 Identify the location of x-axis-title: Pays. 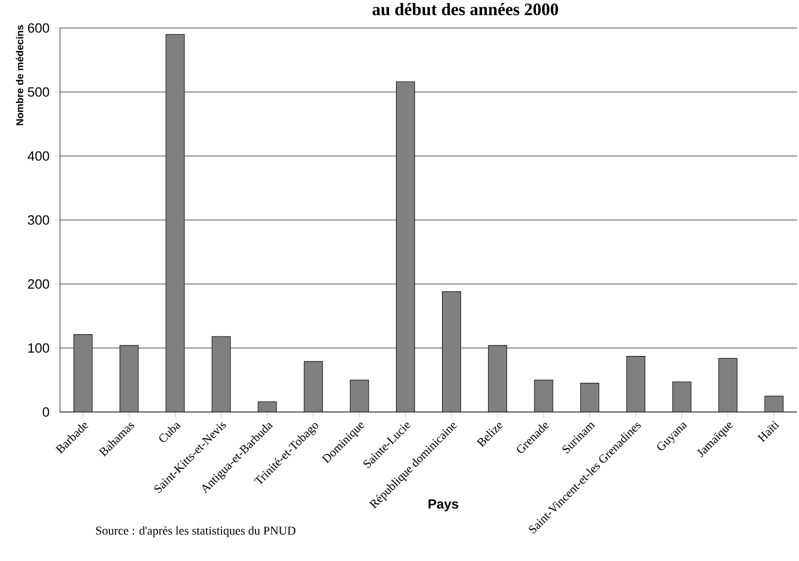
(443, 505).